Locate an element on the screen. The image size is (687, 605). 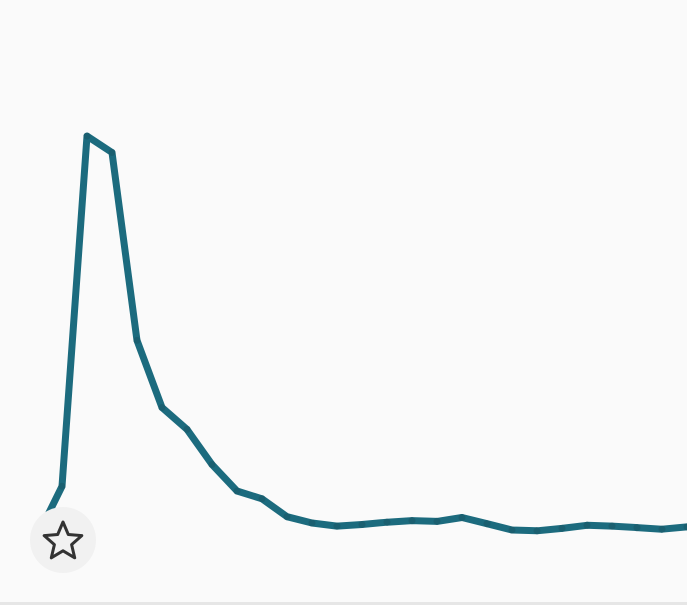
bottom-divider is located at coordinates (343, 603).